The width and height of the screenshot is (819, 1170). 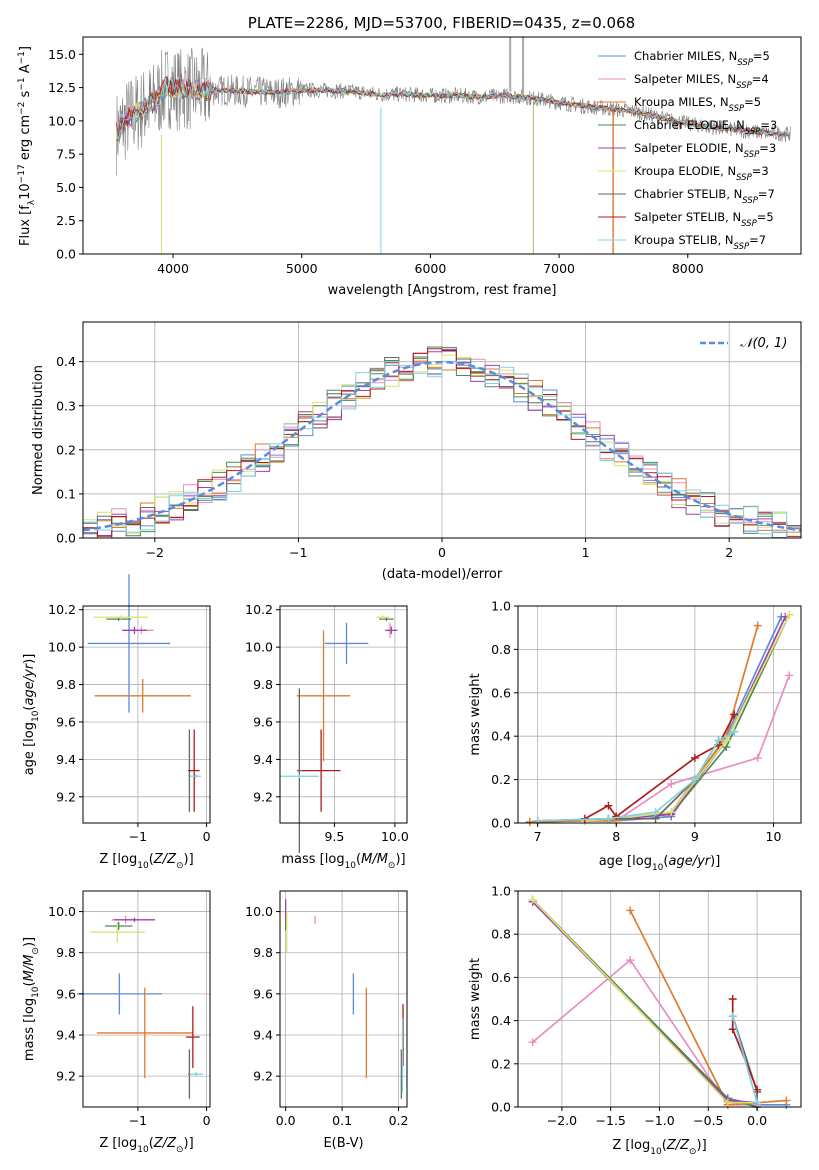 I want to click on y-tick-label: 15.0, so click(x=62, y=54).